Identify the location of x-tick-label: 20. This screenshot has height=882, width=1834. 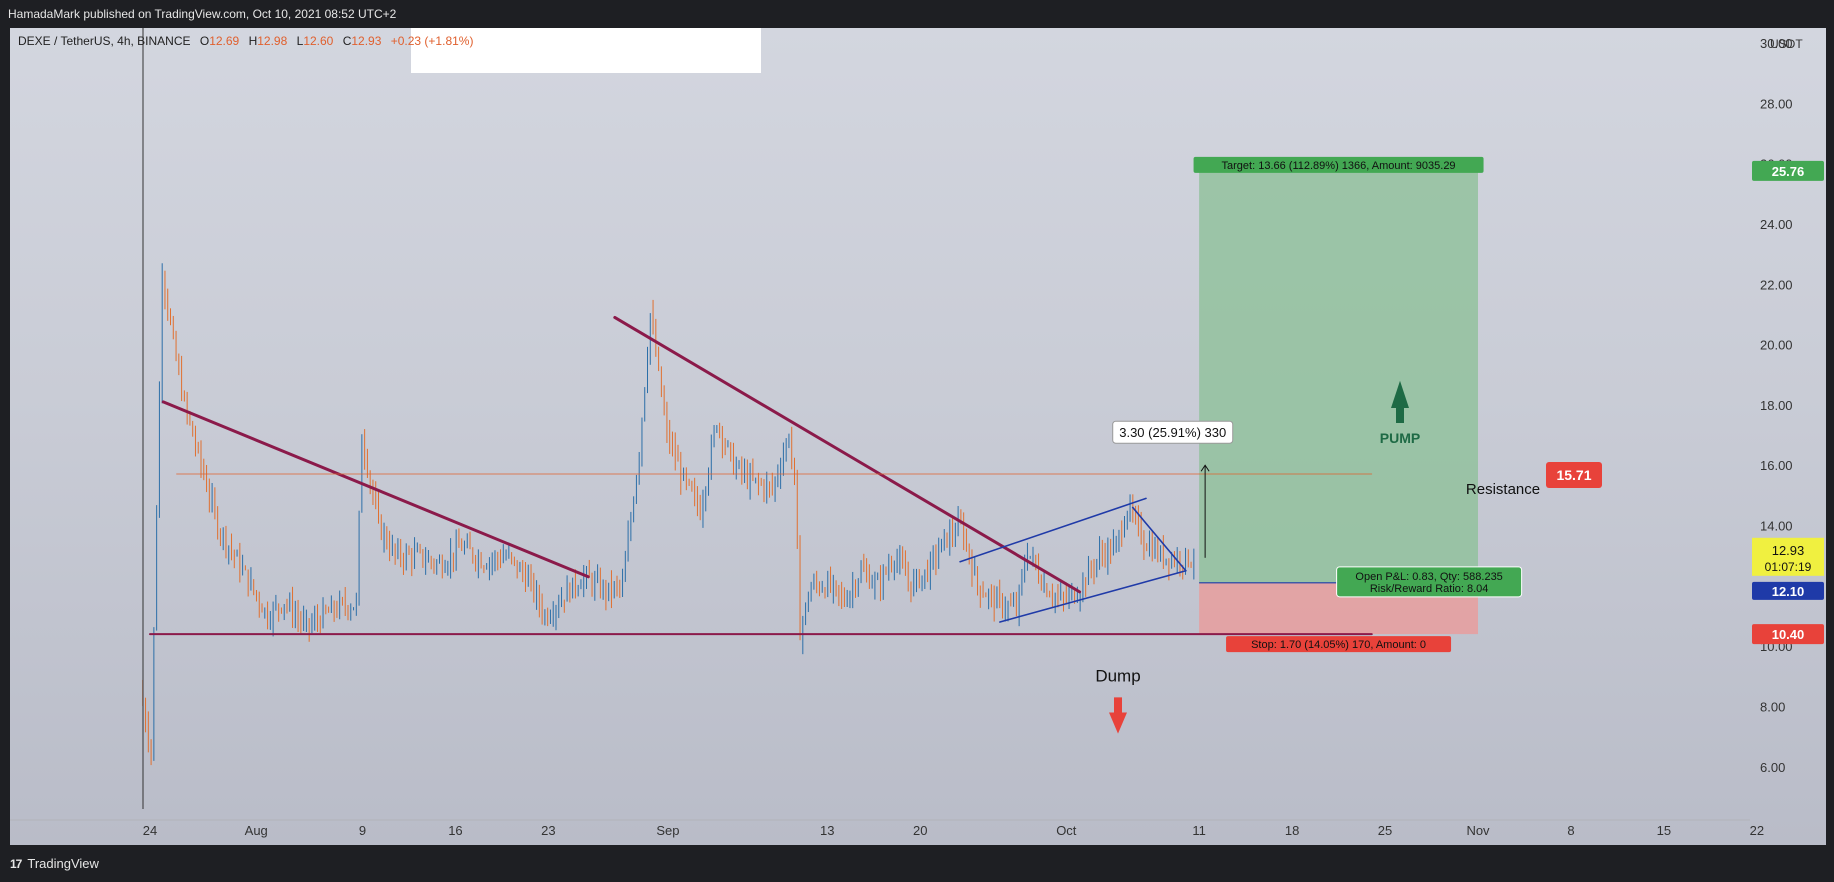
(920, 830).